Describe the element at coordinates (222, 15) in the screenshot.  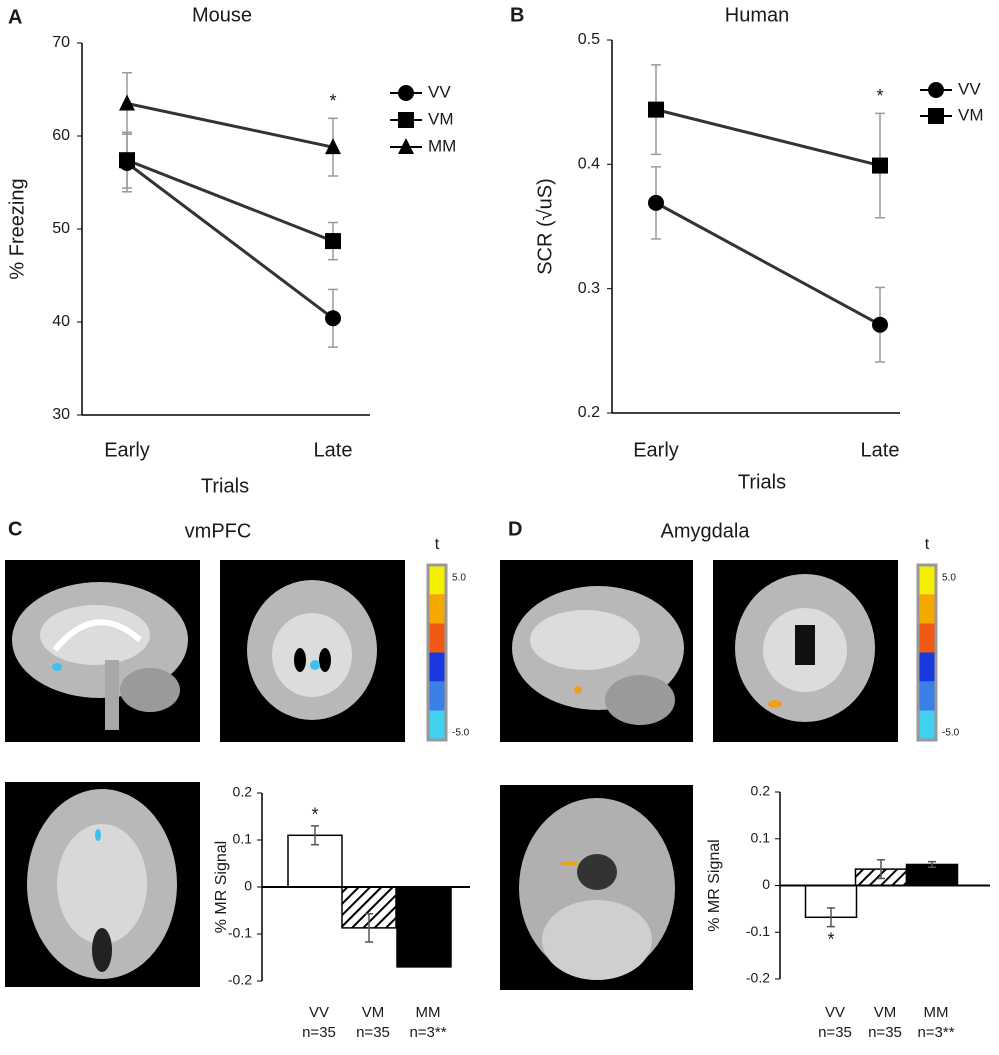
I see `chart-title: Mouse` at that location.